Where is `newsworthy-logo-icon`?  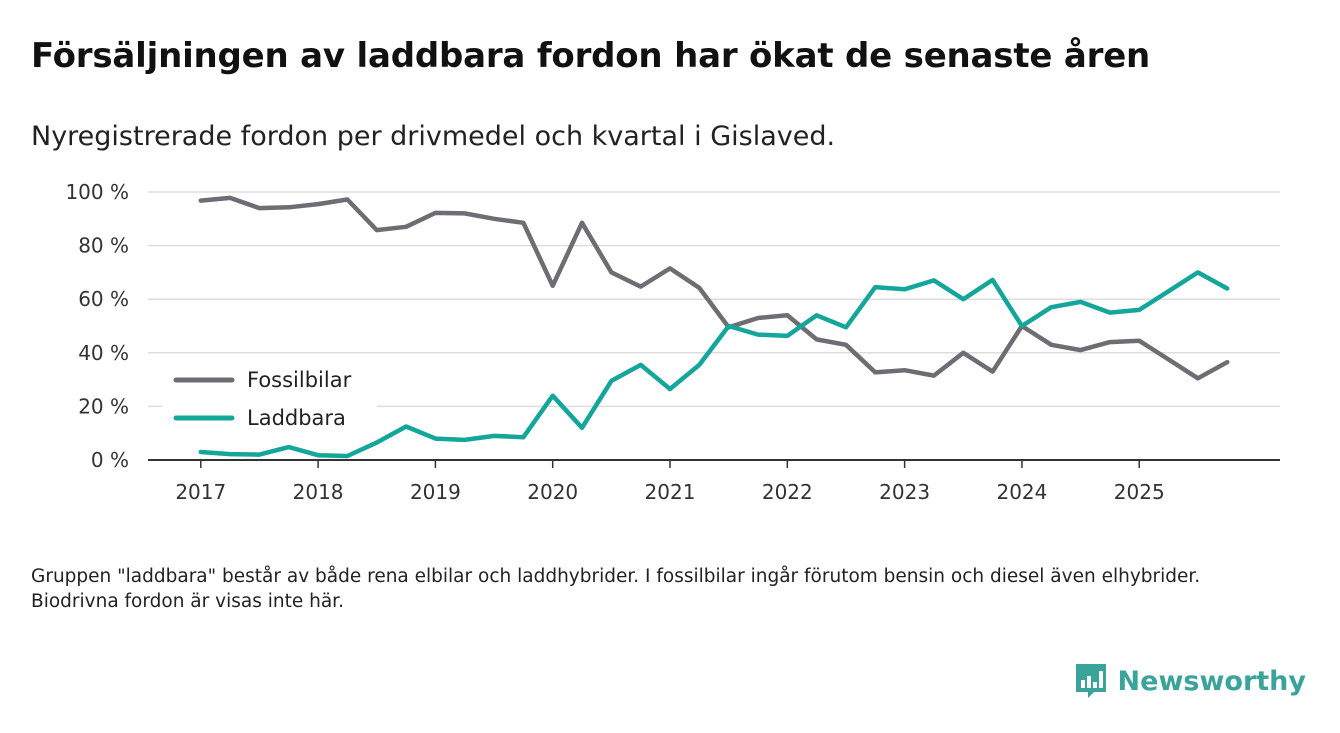
newsworthy-logo-icon is located at coordinates (1090, 681).